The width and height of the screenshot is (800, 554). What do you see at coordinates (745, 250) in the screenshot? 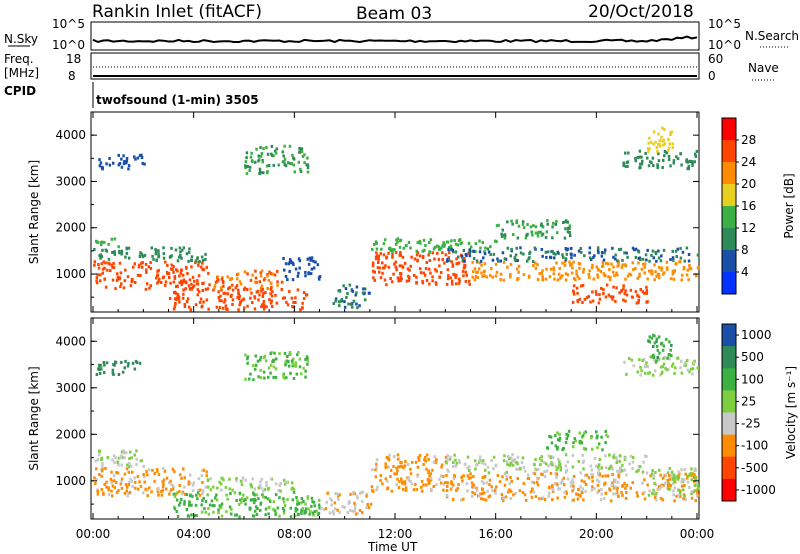
I see `colorbar-tick-label: 8` at bounding box center [745, 250].